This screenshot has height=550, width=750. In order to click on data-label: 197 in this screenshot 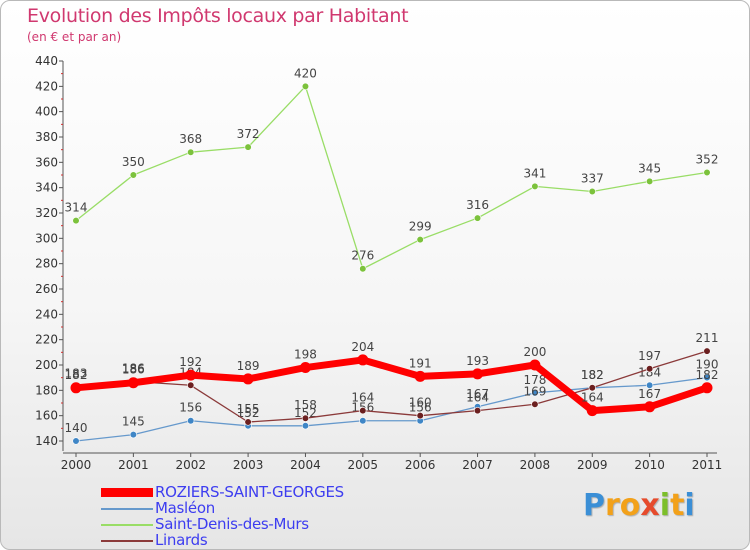, I will do `click(649, 356)`.